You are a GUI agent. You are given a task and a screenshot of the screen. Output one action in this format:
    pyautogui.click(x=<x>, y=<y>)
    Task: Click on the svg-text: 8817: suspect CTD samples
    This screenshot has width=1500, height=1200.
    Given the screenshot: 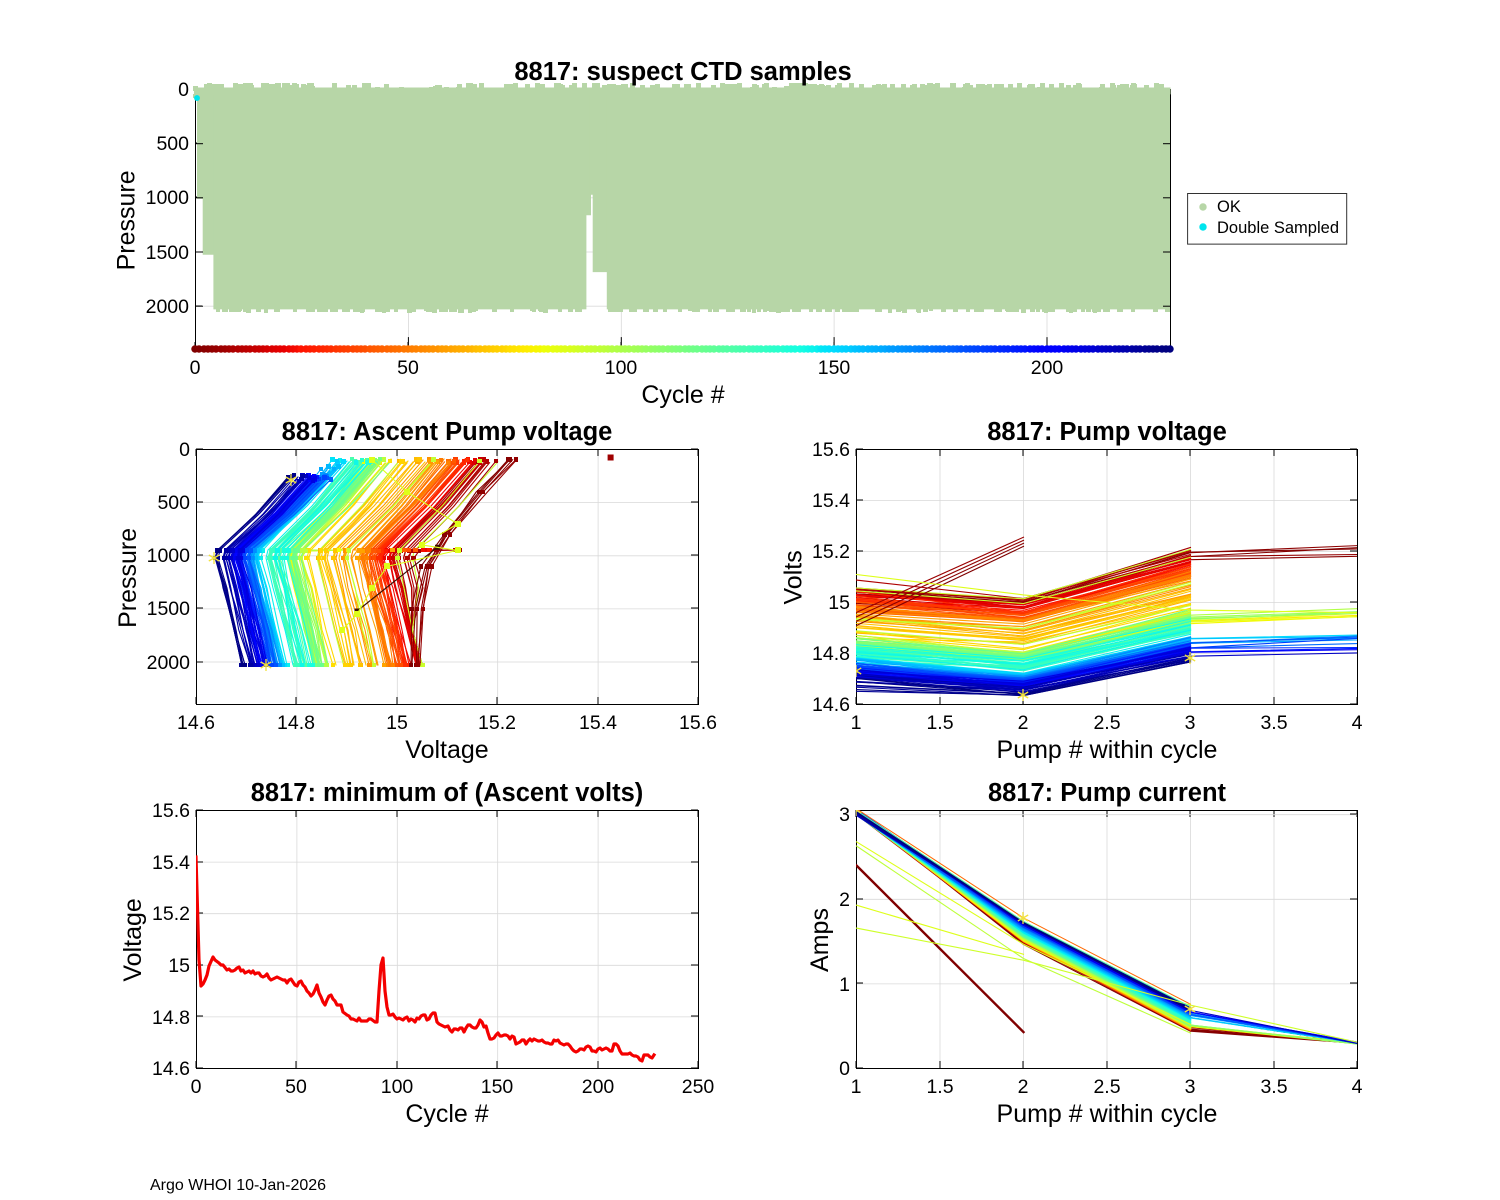 What is the action you would take?
    pyautogui.click(x=682, y=72)
    